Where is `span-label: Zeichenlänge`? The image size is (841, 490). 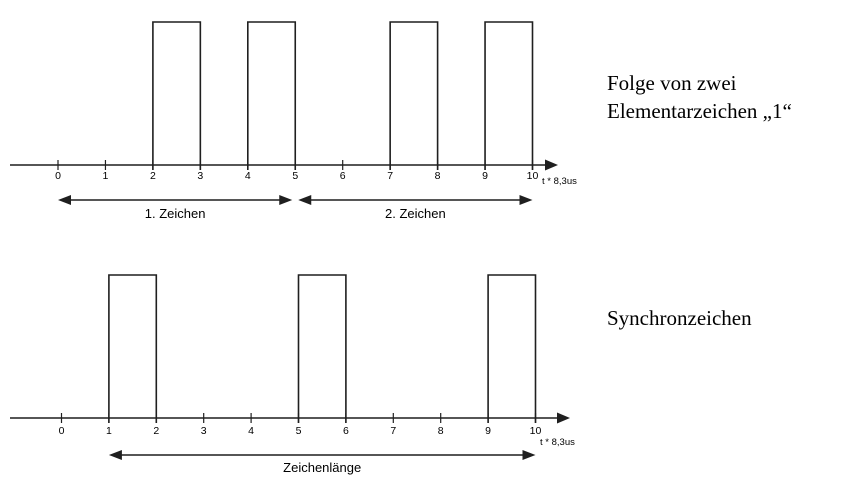
span-label: Zeichenlänge is located at coordinates (322, 467).